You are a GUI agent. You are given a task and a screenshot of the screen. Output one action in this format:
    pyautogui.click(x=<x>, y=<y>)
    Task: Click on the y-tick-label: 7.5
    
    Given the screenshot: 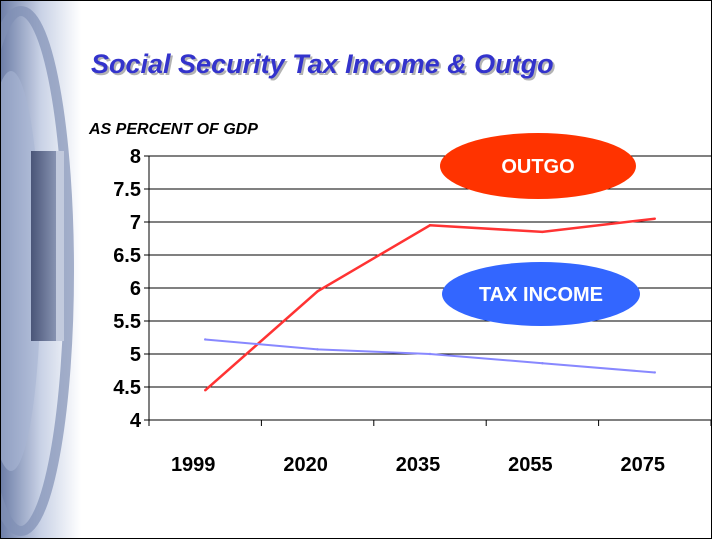 What is the action you would take?
    pyautogui.click(x=127, y=190)
    